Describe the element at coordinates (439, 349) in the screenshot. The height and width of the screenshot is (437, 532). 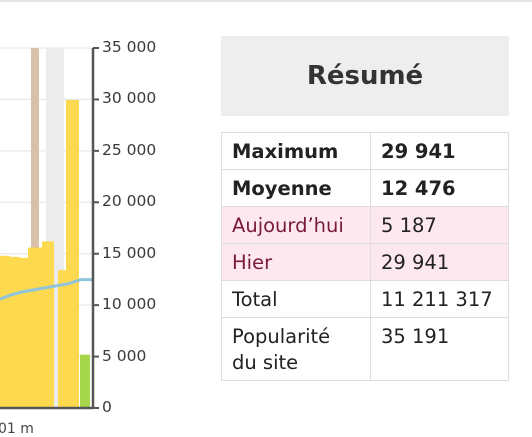
I see `summary-value: 35 191` at that location.